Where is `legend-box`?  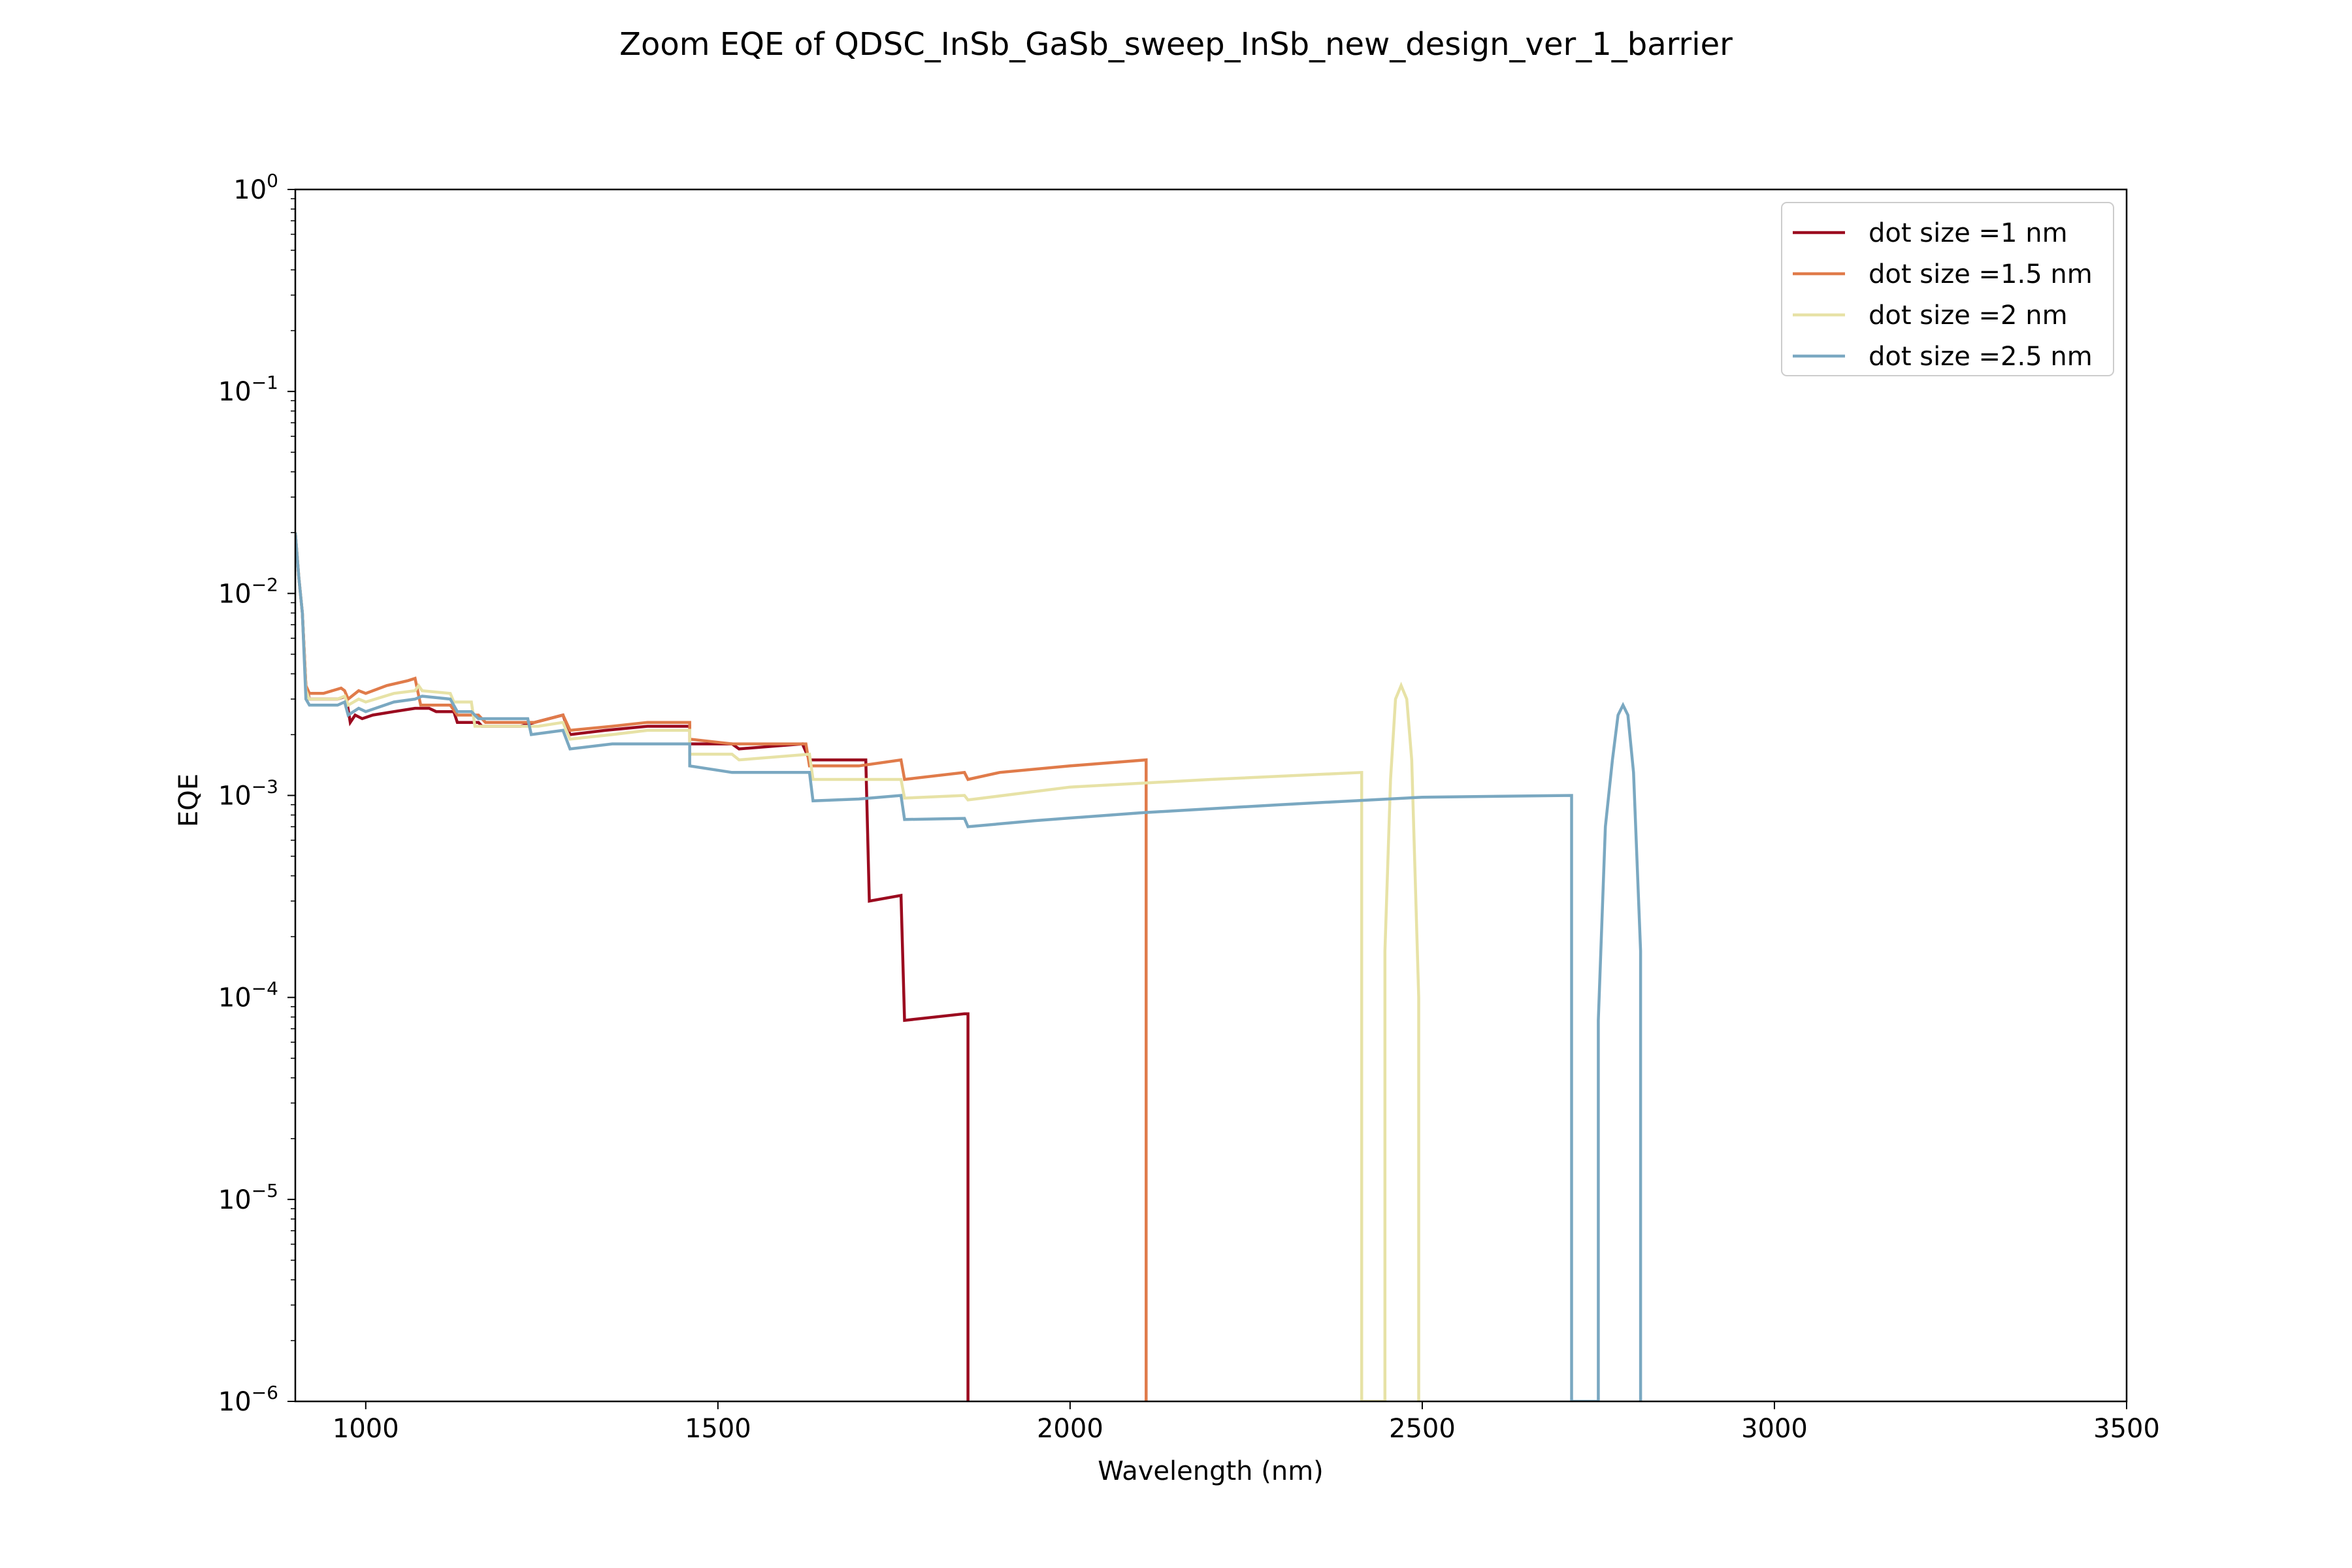
legend-box is located at coordinates (1947, 289).